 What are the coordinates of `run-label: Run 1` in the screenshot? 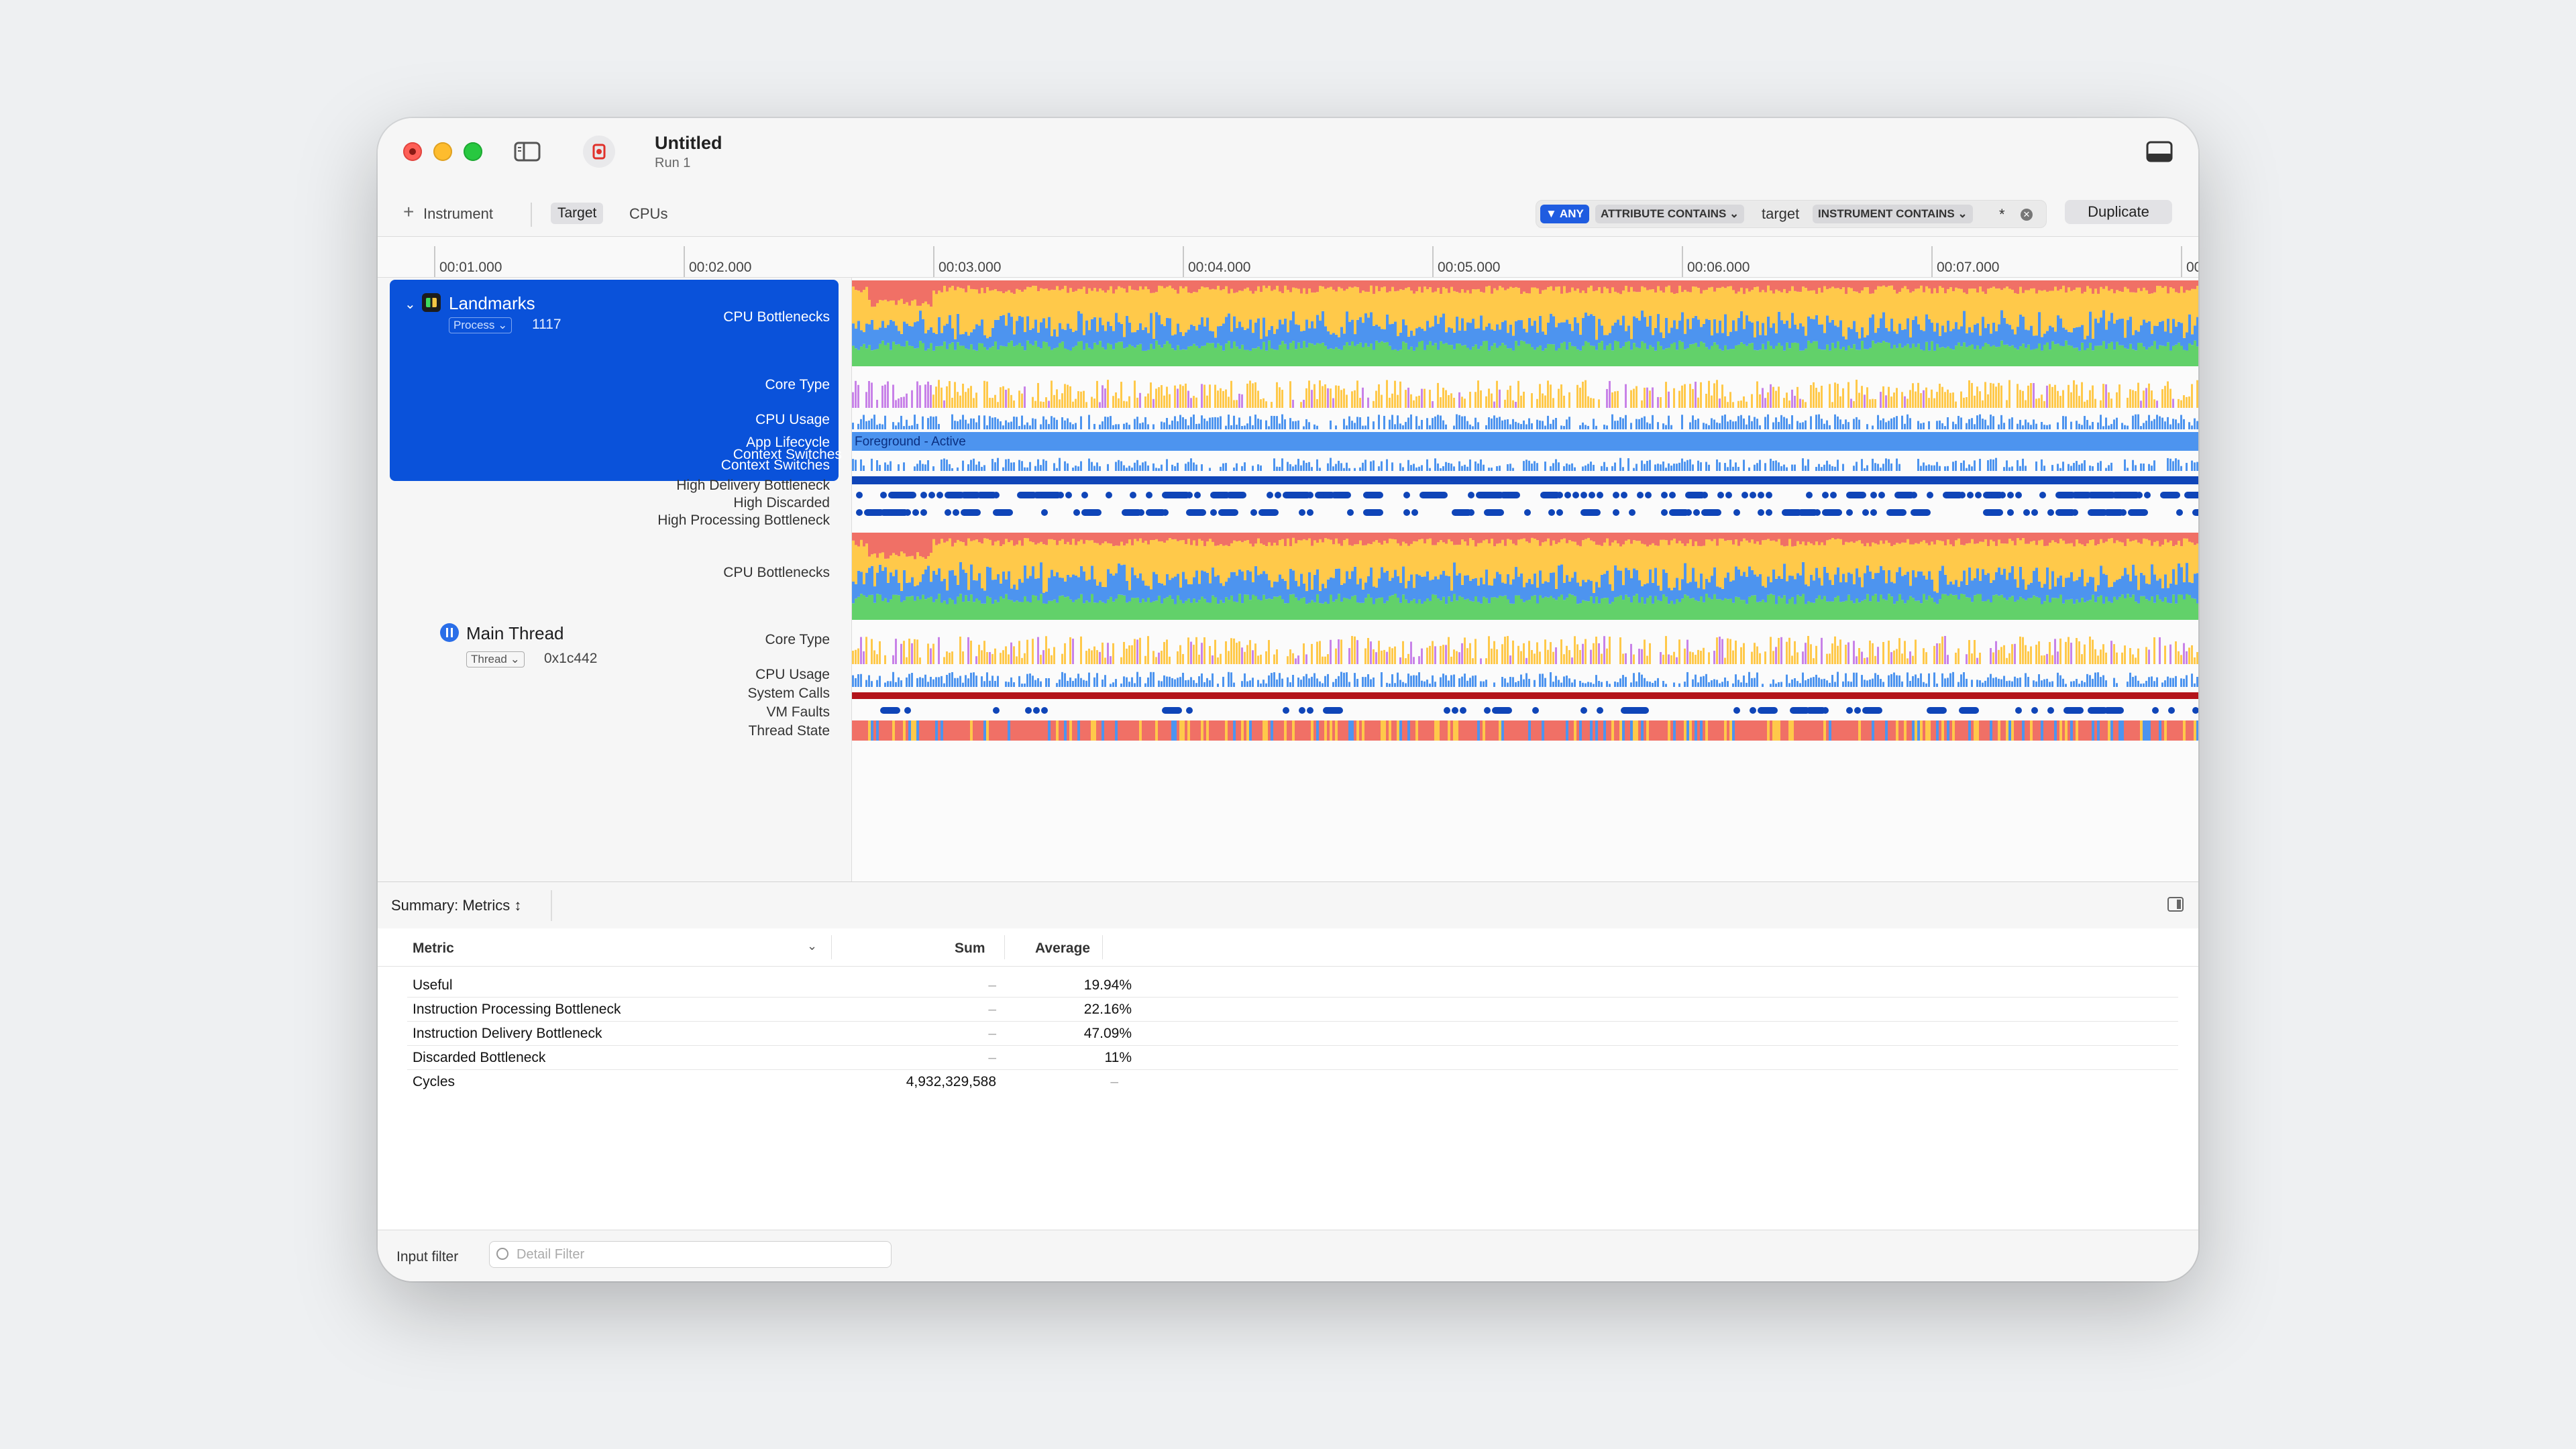 It's located at (673, 163).